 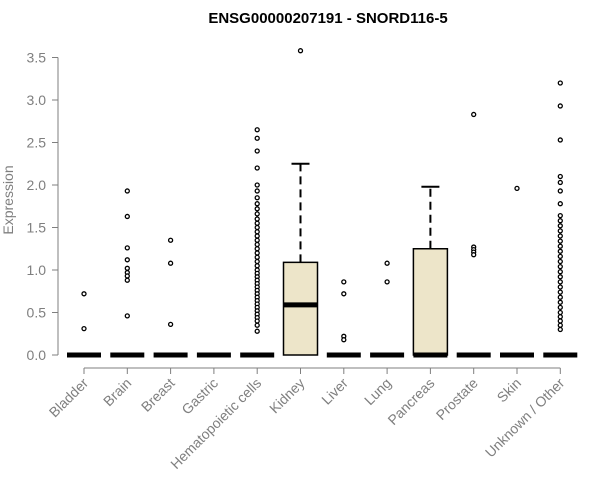 What do you see at coordinates (37, 355) in the screenshot?
I see `y-tick-label: 0.0` at bounding box center [37, 355].